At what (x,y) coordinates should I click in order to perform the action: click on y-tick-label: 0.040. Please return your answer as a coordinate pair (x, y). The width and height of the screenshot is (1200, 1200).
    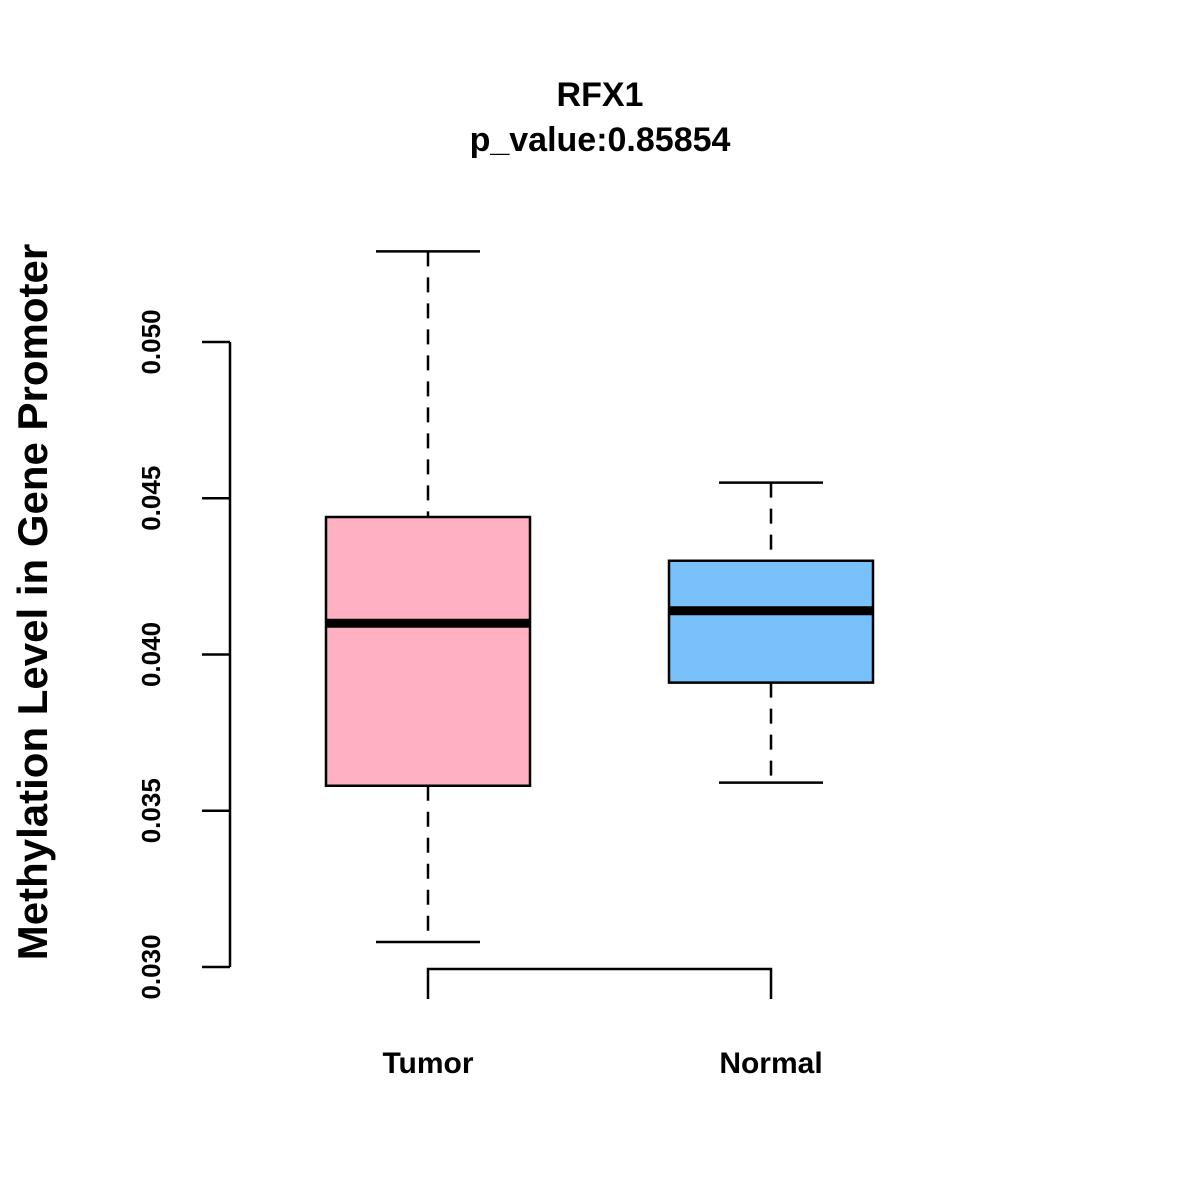
    Looking at the image, I should click on (151, 654).